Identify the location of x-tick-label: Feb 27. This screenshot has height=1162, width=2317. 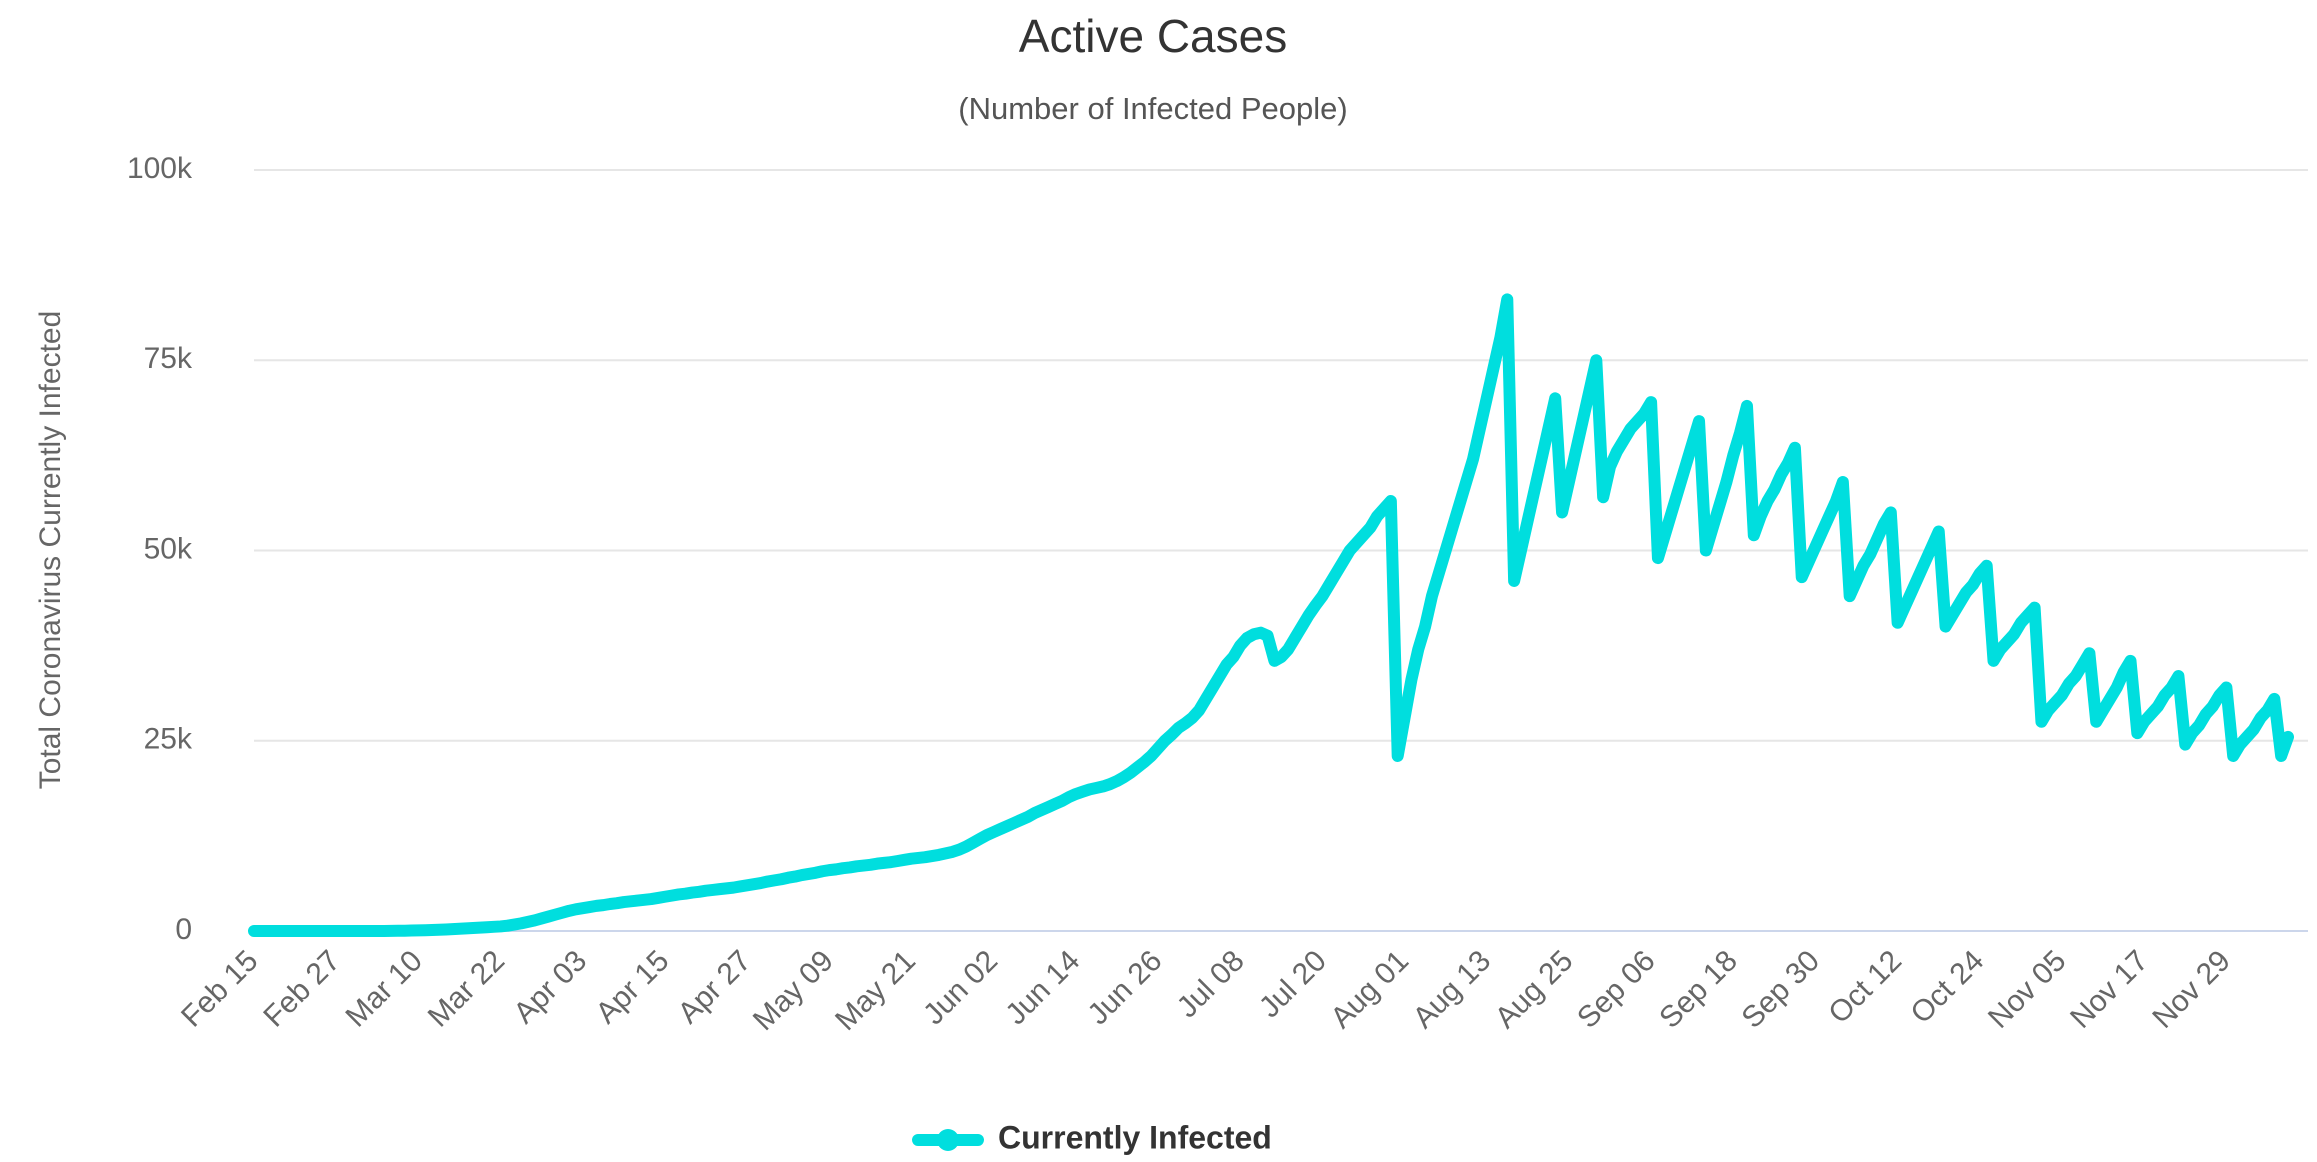
(301, 988).